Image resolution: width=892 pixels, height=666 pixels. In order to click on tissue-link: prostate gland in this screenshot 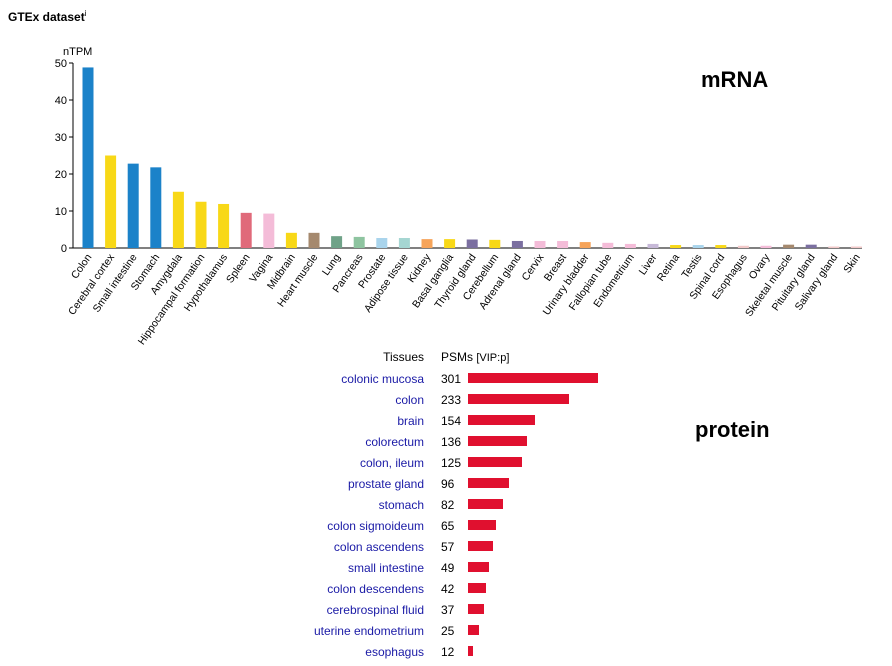, I will do `click(385, 484)`.